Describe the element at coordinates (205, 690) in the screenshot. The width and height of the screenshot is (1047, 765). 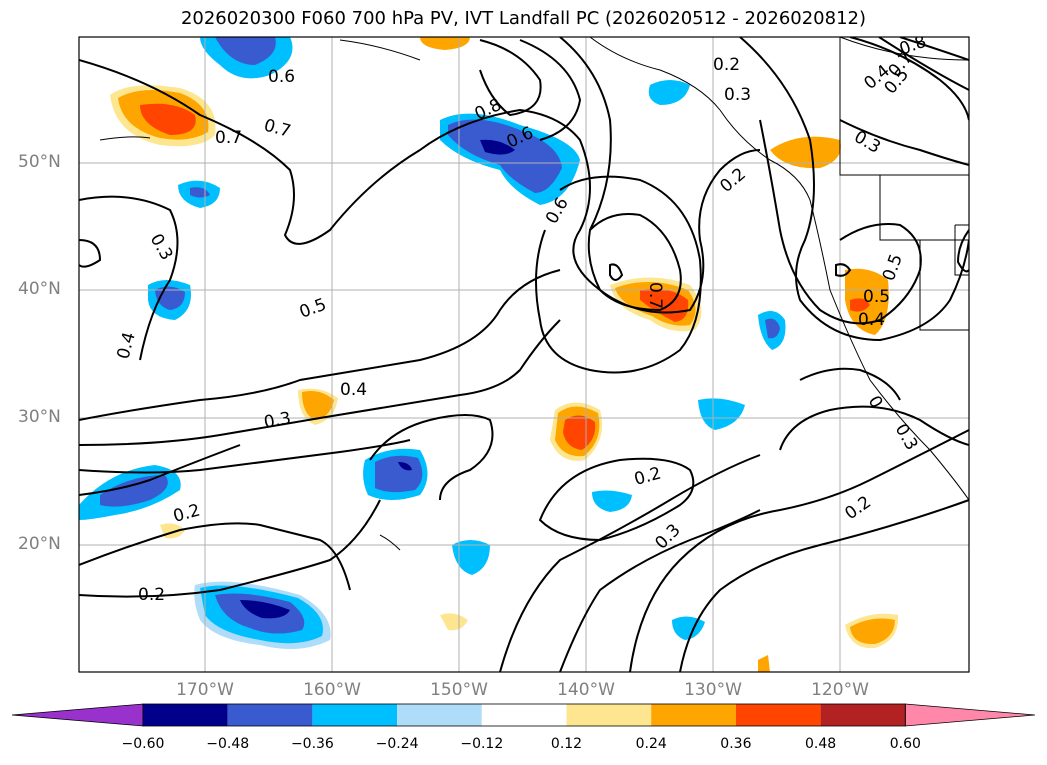
I see `lon-label: 170°W` at that location.